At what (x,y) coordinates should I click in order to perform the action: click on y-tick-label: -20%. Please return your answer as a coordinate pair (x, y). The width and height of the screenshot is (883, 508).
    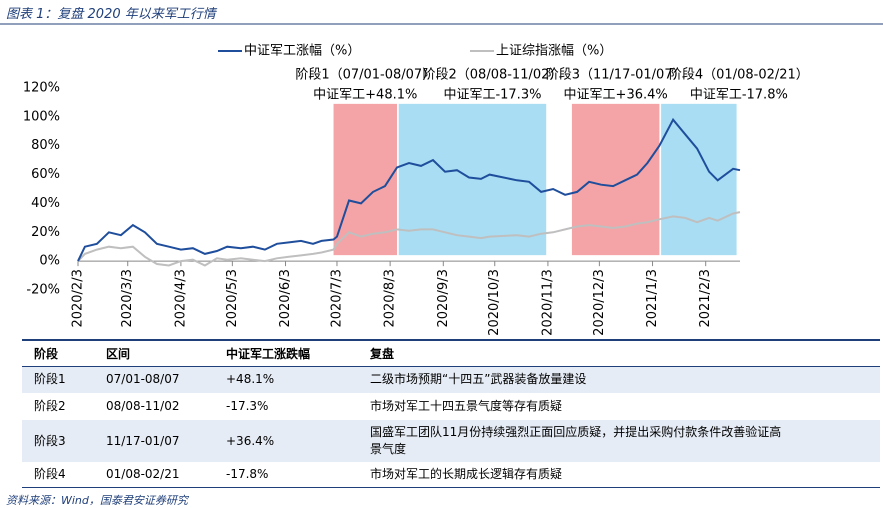
    Looking at the image, I should click on (43, 290).